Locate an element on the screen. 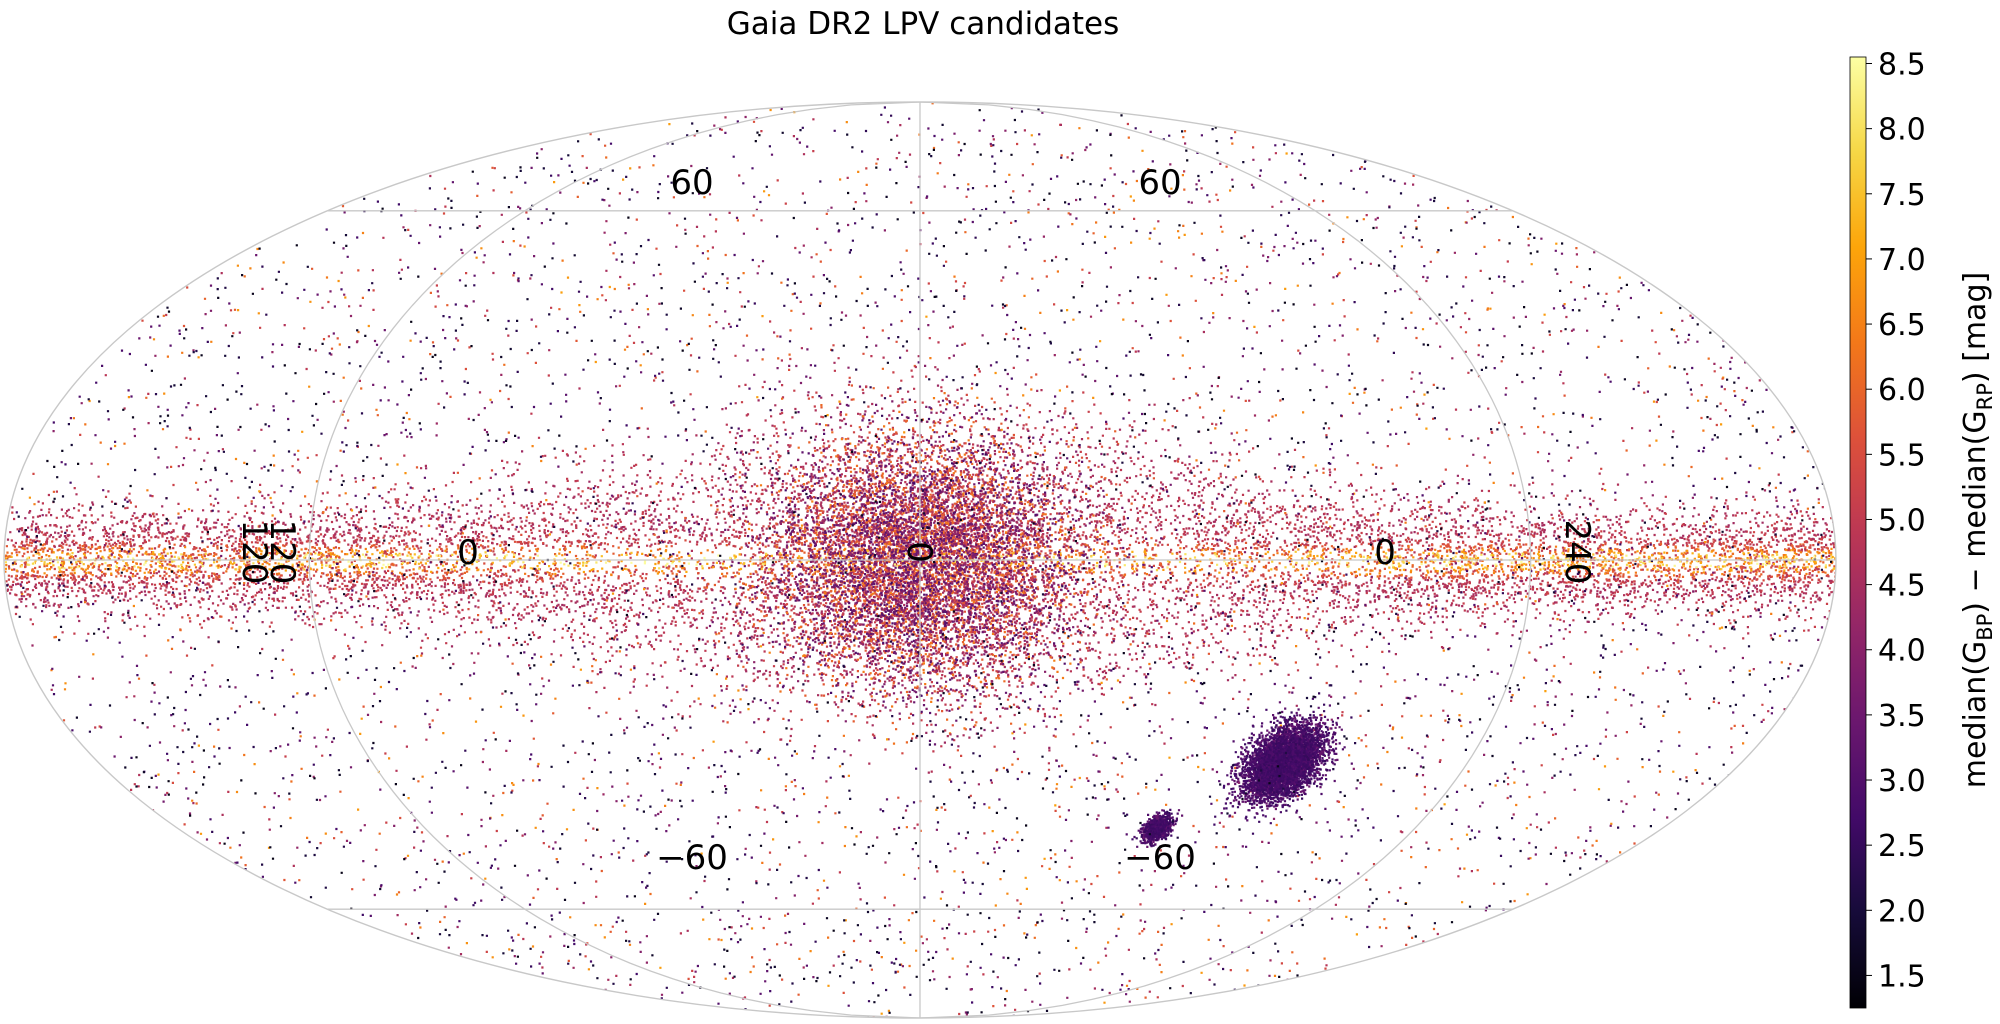  colorbar-tick-label: 1.5 is located at coordinates (1902, 976).